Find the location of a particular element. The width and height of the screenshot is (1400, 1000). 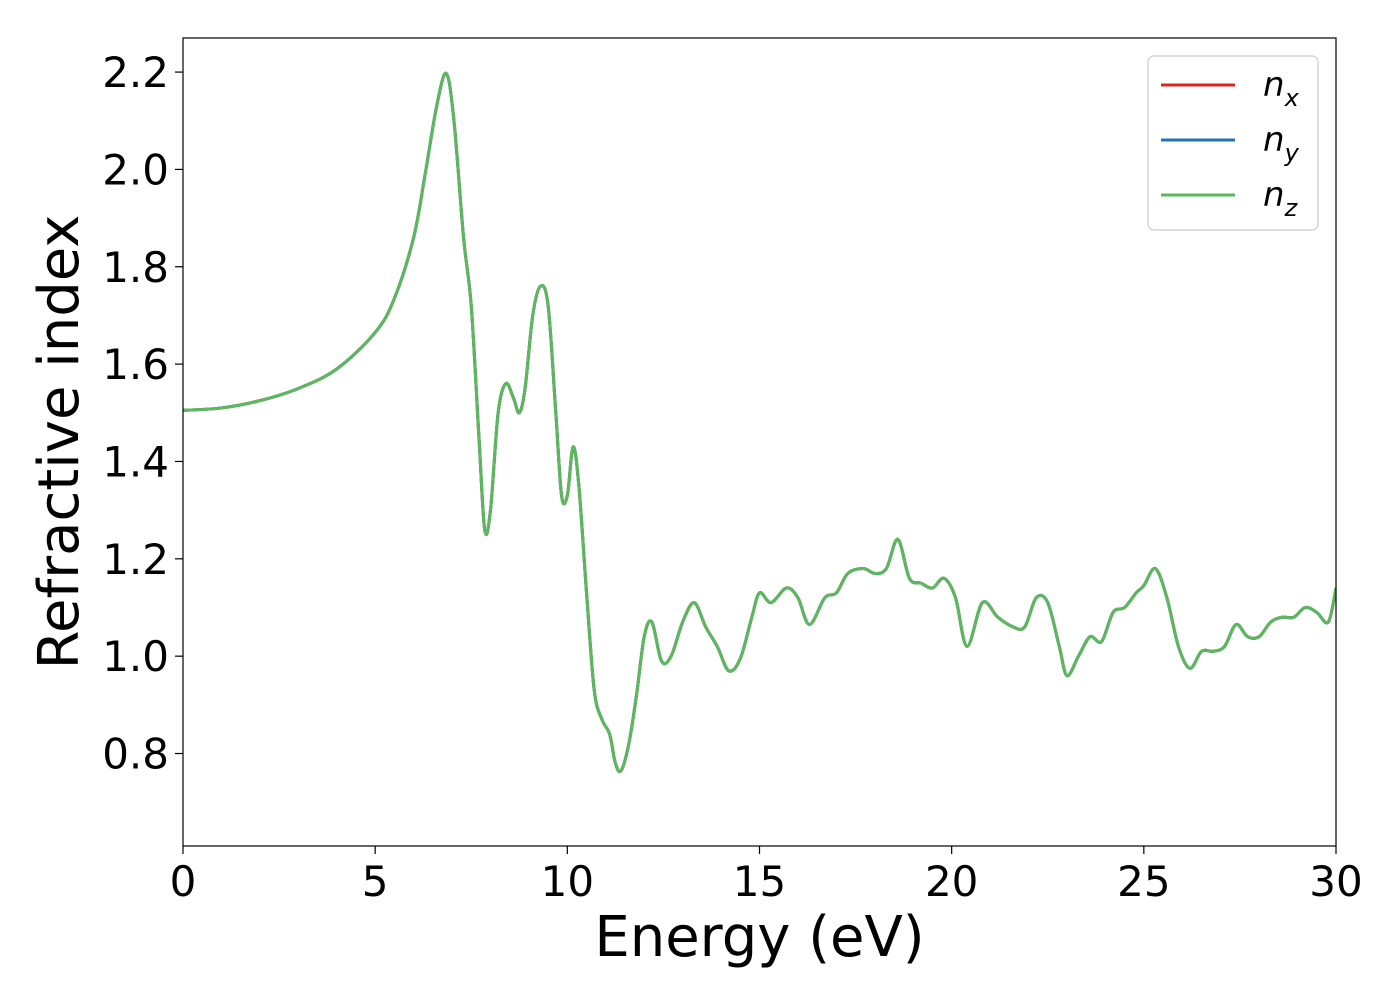

x-tick-label: 20 is located at coordinates (951, 881).